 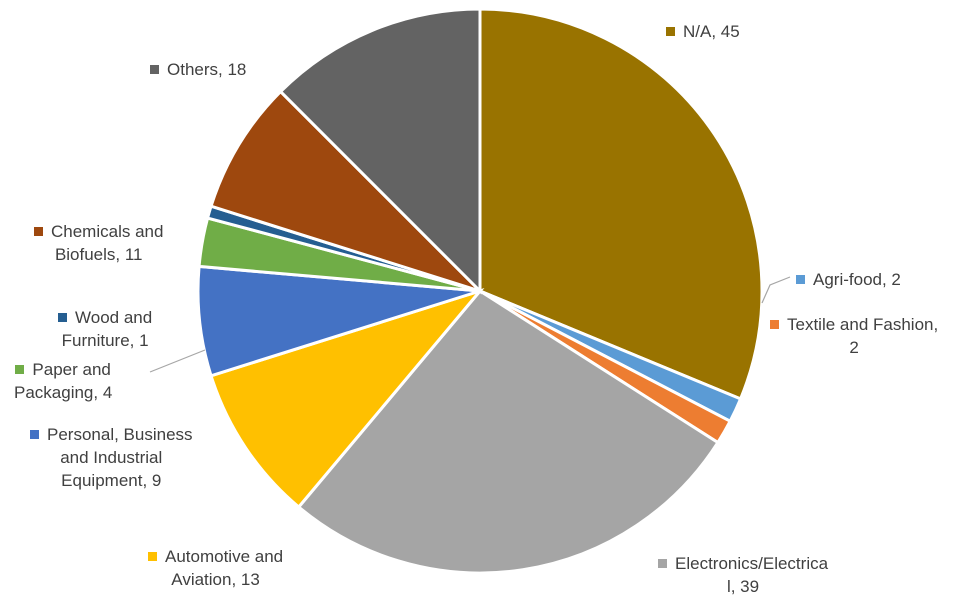 I want to click on data-label-line: Packaging, 4, so click(x=63, y=392).